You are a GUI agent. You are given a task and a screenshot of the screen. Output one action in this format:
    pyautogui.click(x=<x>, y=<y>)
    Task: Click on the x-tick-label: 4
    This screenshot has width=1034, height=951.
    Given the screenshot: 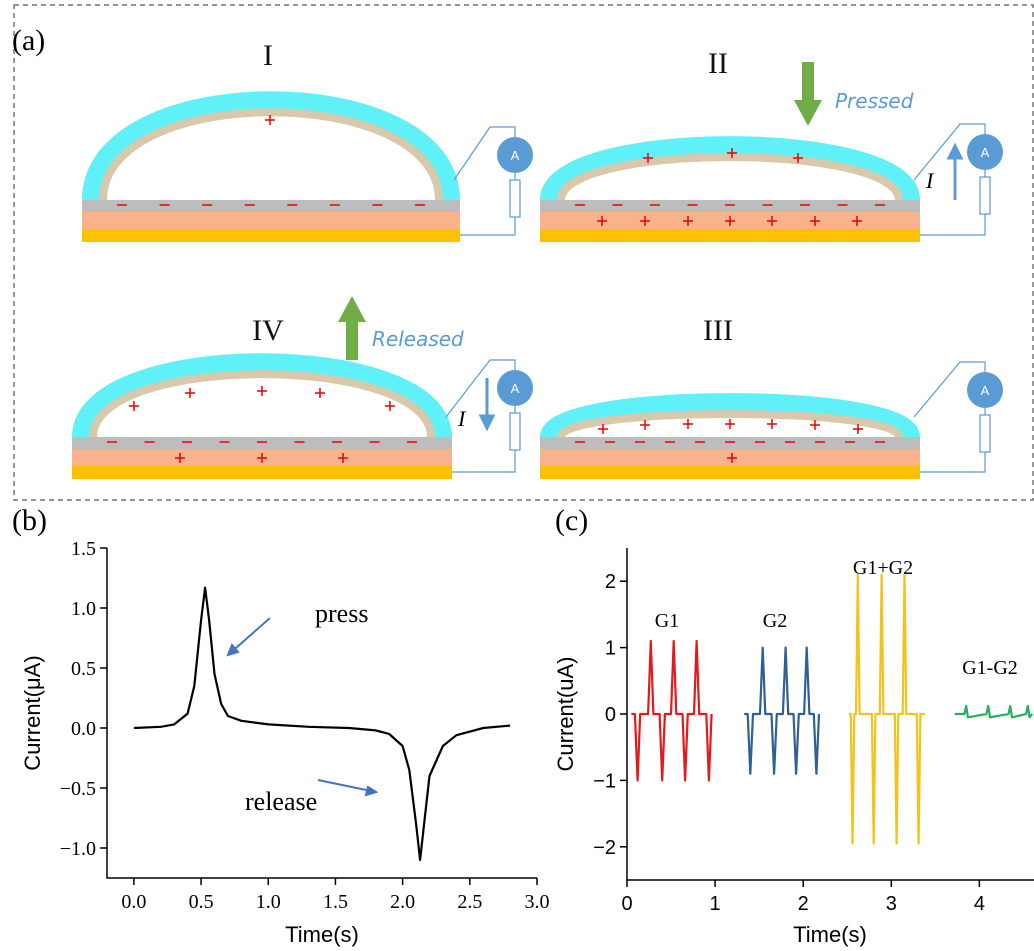 What is the action you would take?
    pyautogui.click(x=979, y=904)
    